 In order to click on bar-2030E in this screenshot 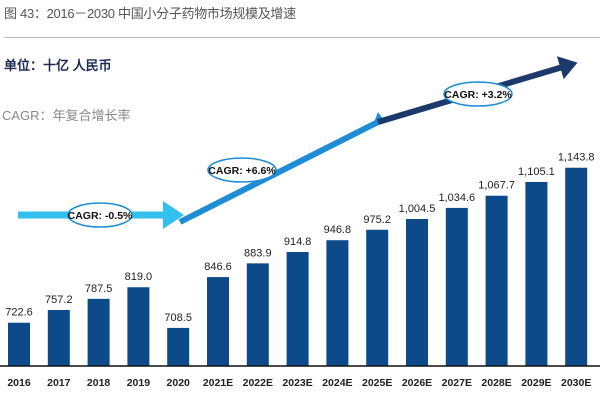, I will do `click(576, 266)`.